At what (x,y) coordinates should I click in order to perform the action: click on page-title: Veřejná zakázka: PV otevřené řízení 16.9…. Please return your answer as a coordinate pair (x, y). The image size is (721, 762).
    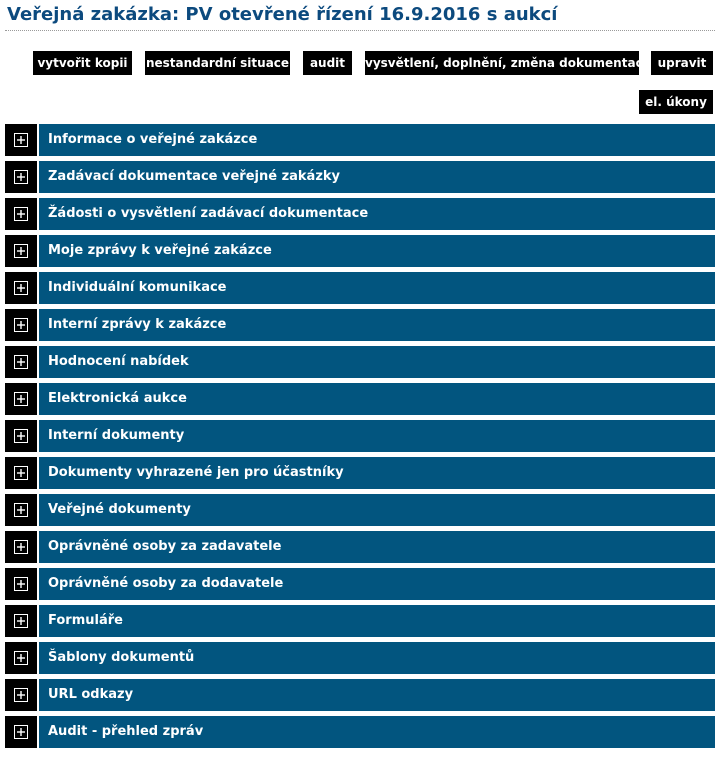
    Looking at the image, I should click on (282, 14).